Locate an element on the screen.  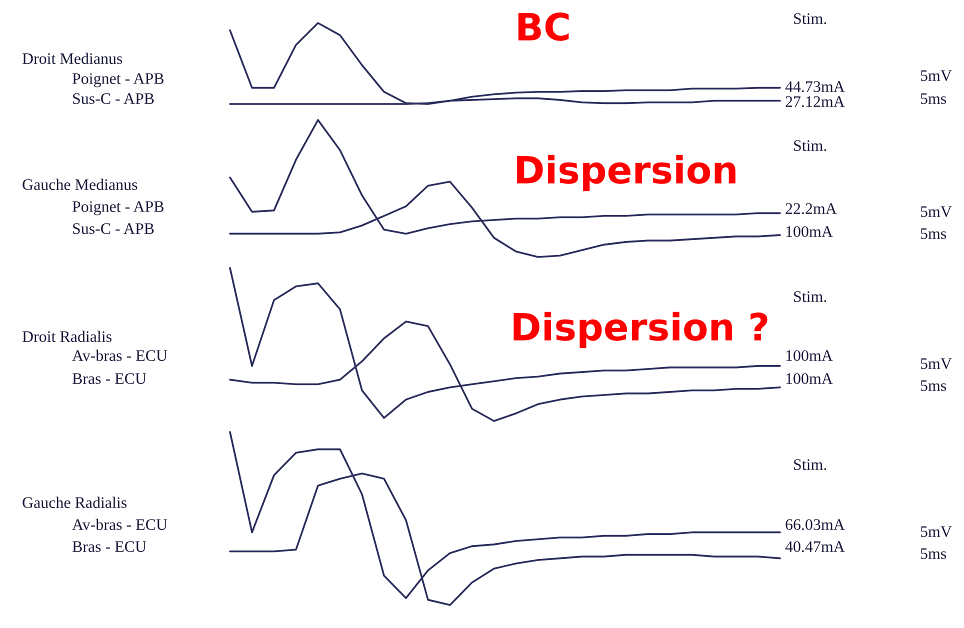
annotation: 44.73mA is located at coordinates (815, 86).